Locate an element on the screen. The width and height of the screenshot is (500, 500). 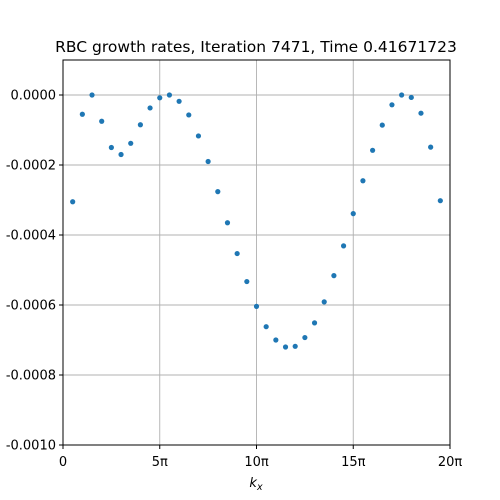
y-tick-label: -0.0010 is located at coordinates (31, 446).